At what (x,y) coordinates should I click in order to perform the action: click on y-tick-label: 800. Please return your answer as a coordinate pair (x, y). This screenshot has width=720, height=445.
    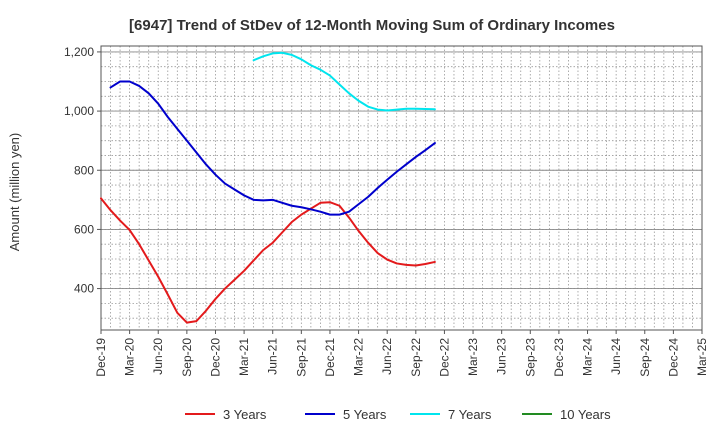
    Looking at the image, I should click on (84, 170).